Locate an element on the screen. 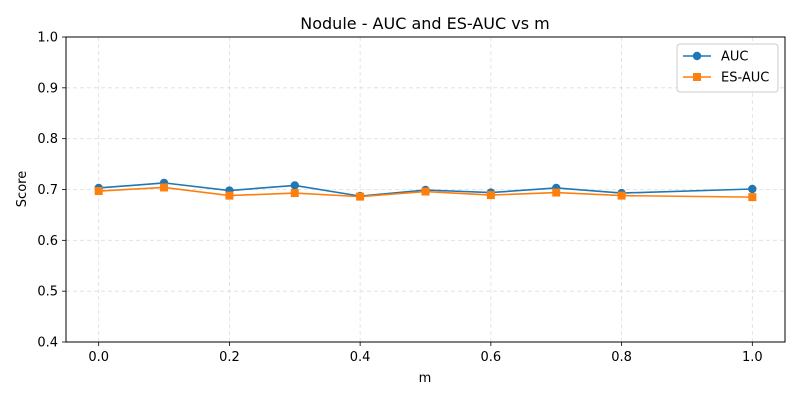  y-tick-label: 0.8 is located at coordinates (47, 139).